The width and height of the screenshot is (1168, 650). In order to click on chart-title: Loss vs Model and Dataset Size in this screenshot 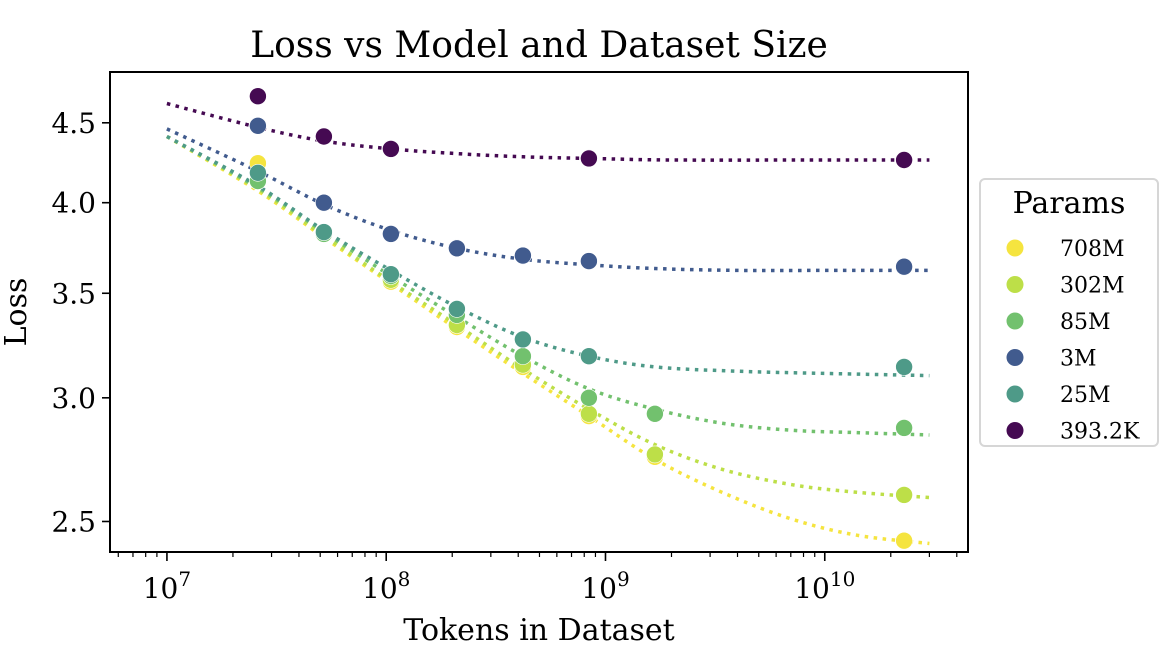, I will do `click(539, 45)`.